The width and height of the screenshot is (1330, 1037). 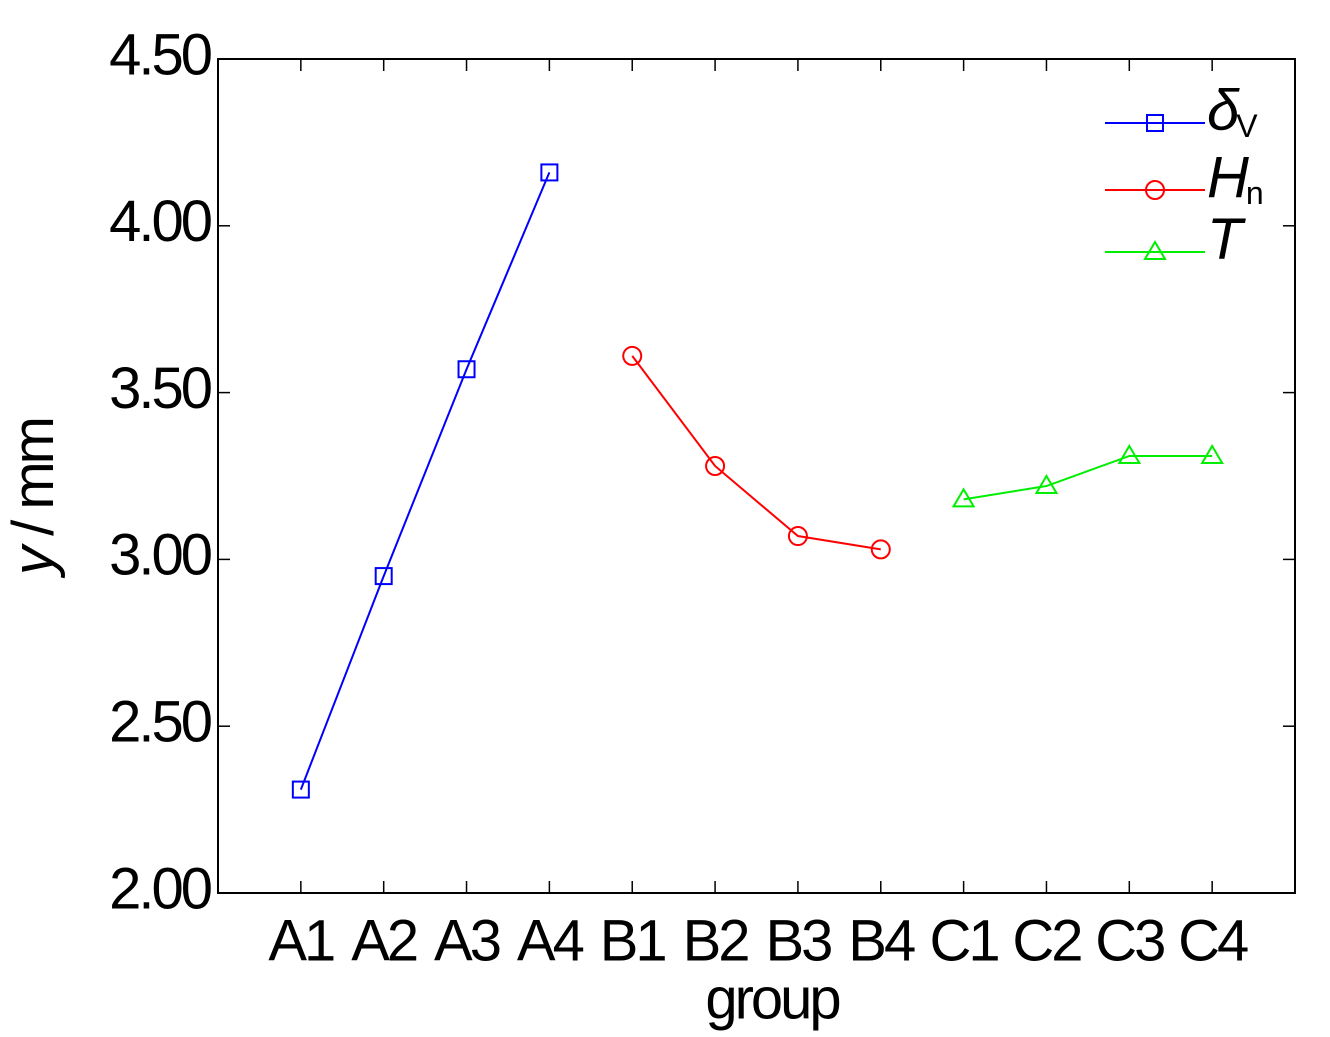 What do you see at coordinates (1254, 193) in the screenshot?
I see `legend-sub: n` at bounding box center [1254, 193].